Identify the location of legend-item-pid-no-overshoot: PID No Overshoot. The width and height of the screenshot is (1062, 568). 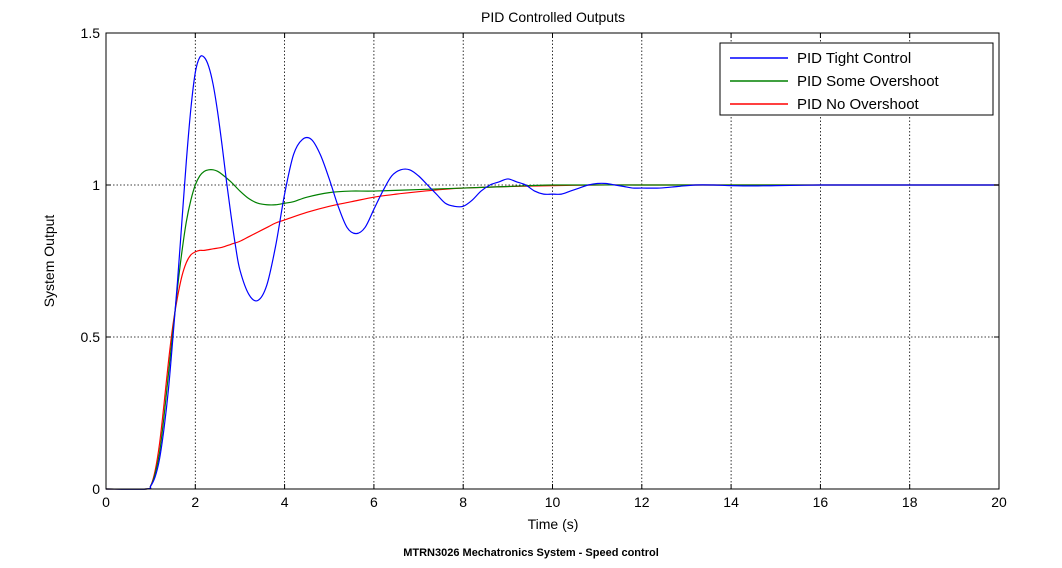
(825, 104).